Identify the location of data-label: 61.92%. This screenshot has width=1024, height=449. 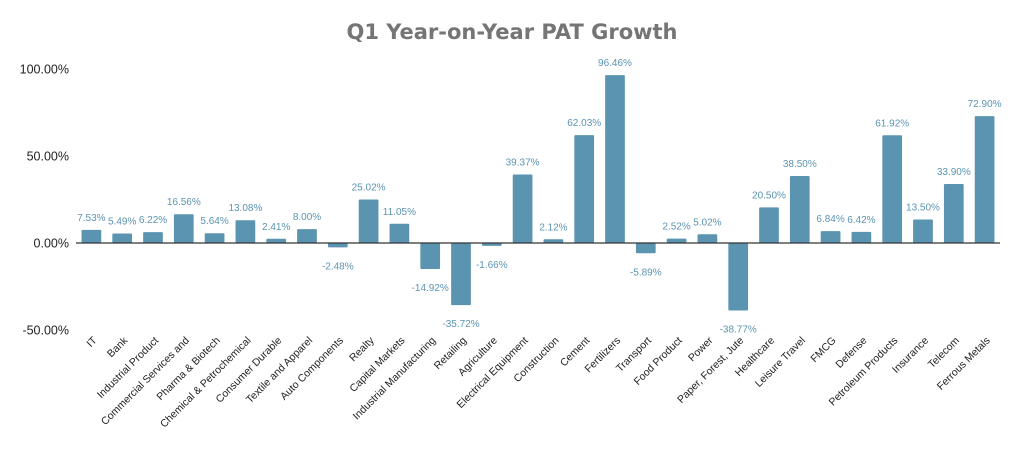
(892, 123).